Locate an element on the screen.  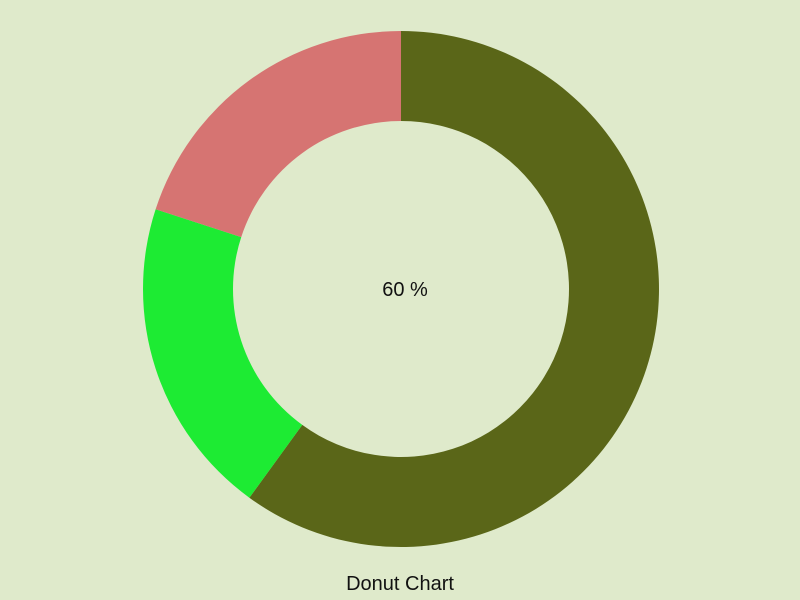
center-percentage-label: 60 % is located at coordinates (405, 290).